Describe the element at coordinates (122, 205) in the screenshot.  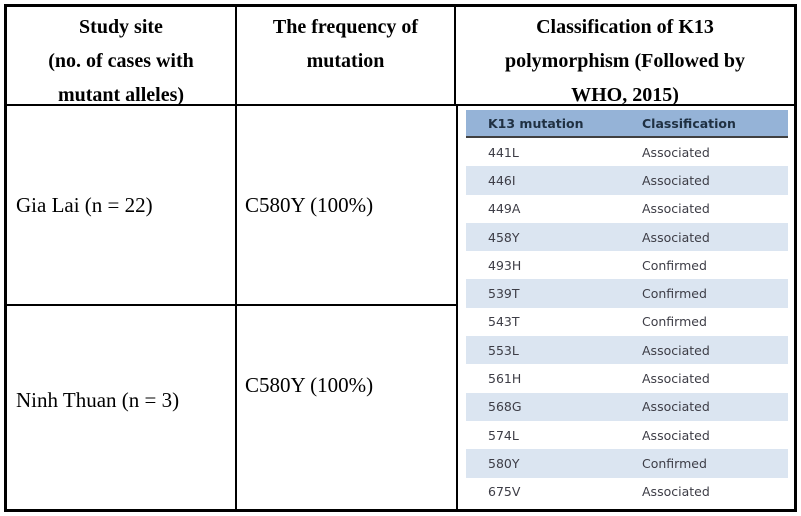
I see `site-gia-lai: Gia Lai (n = 22)` at that location.